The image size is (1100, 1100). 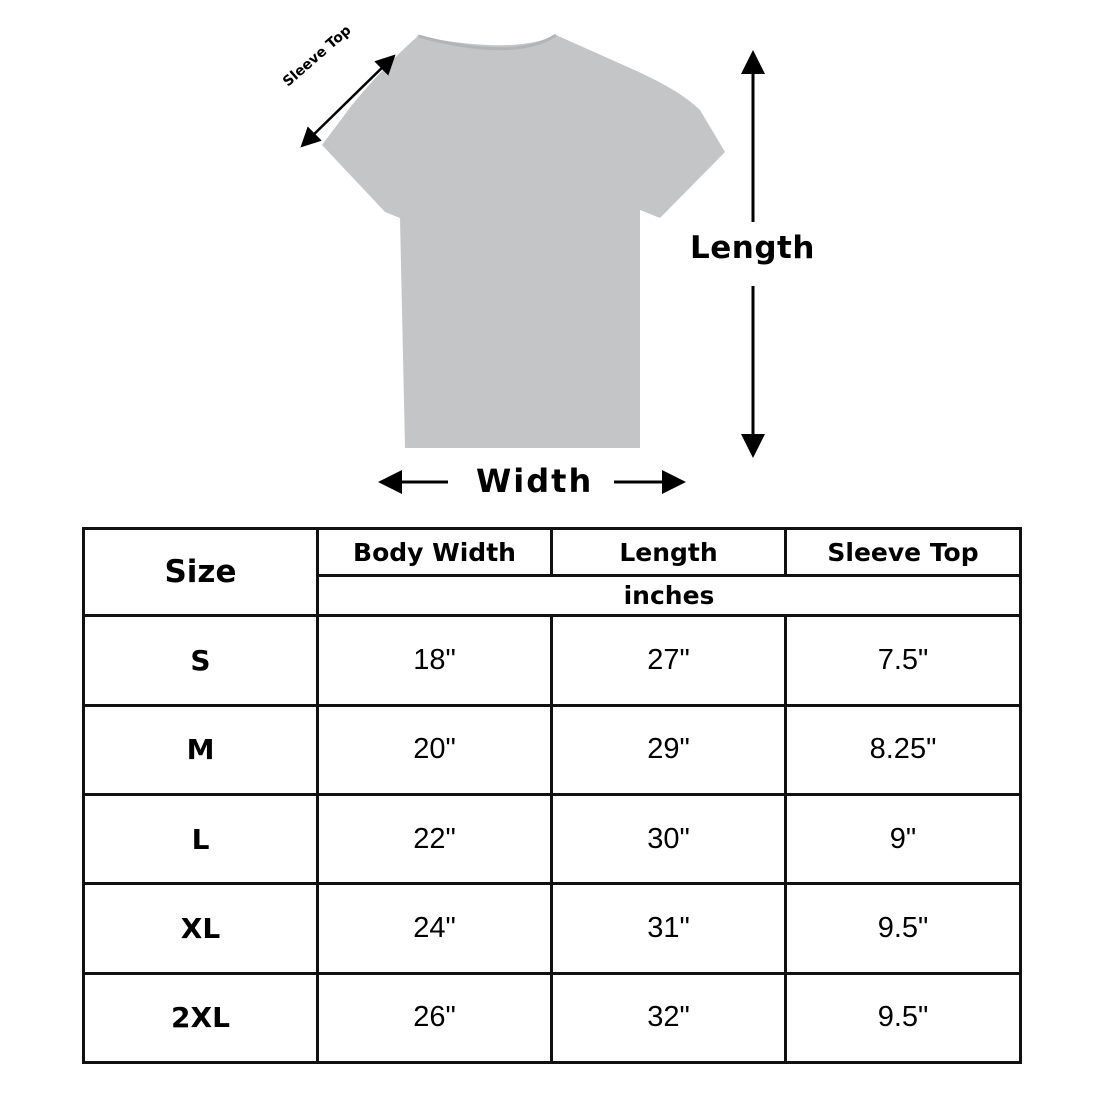 I want to click on header-body-width: Body Width, so click(x=434, y=552).